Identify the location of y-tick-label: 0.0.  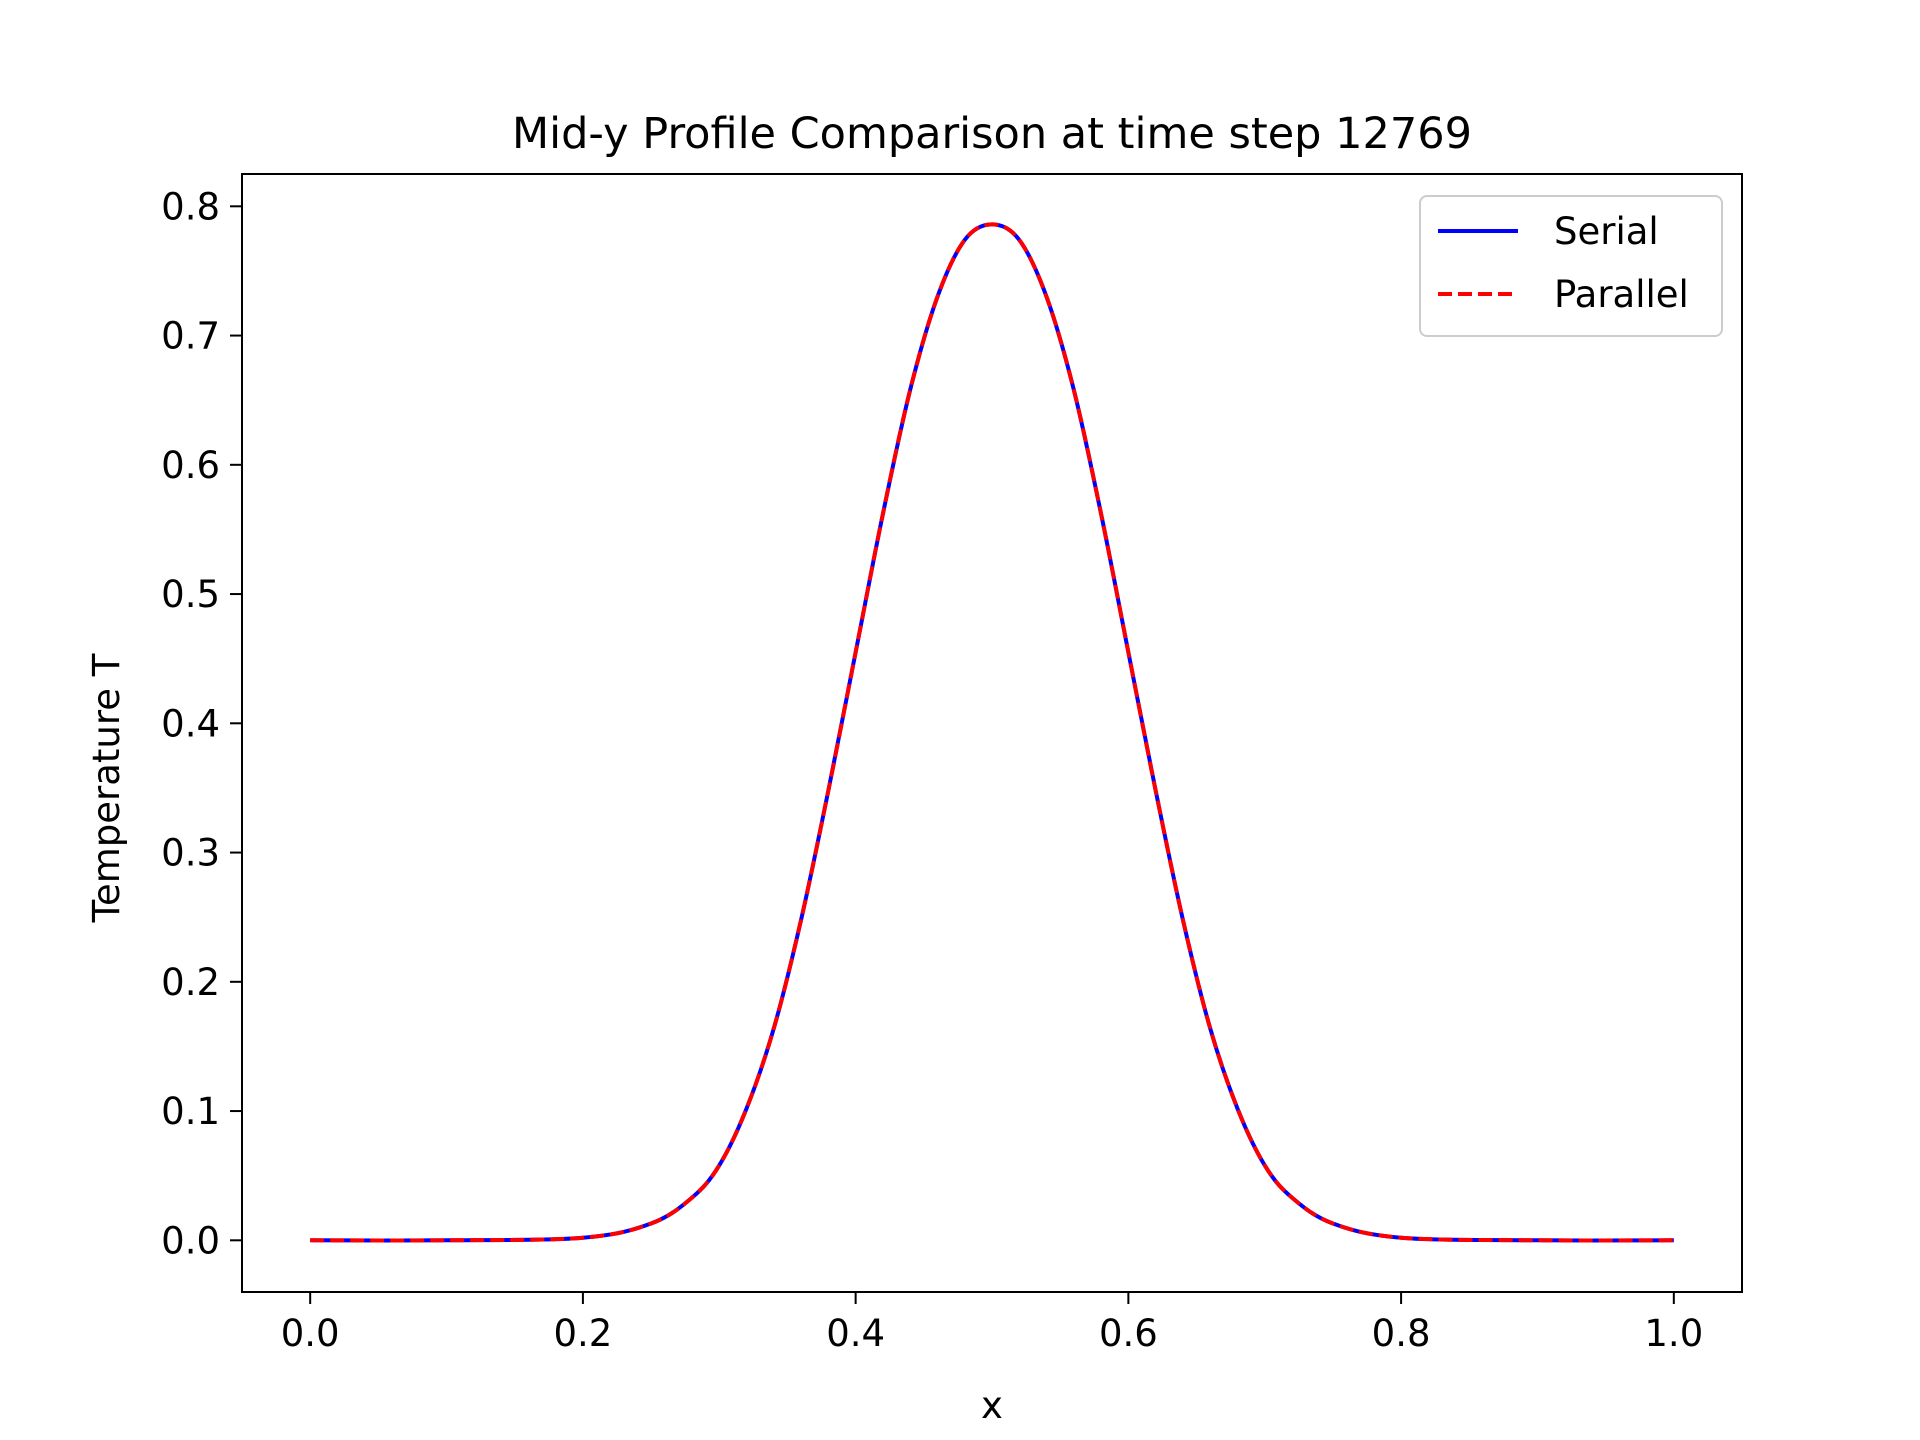
(190, 1240).